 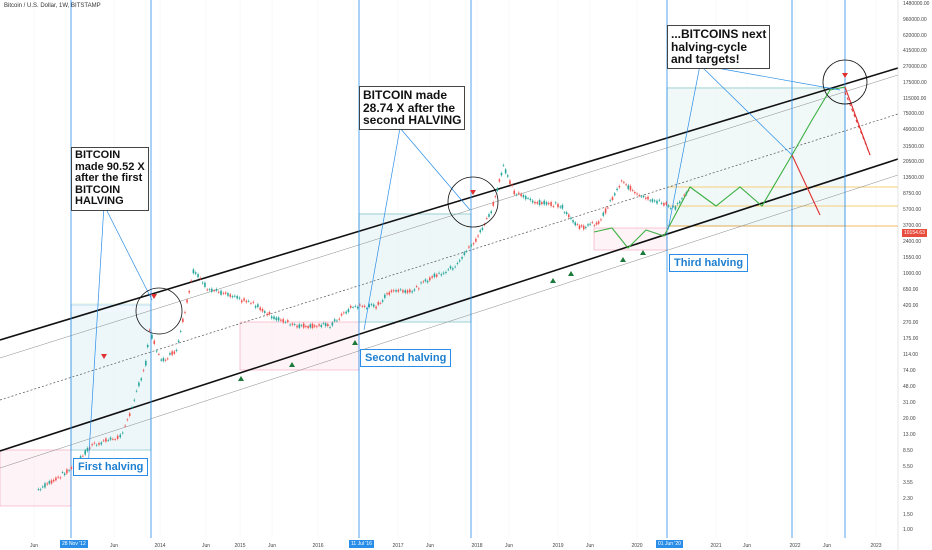 I want to click on up-arrow-path, so click(x=719, y=167).